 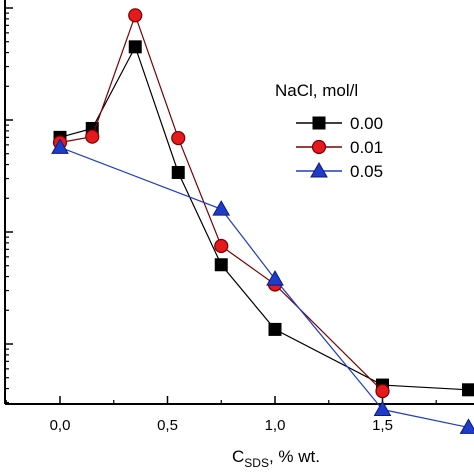 I want to click on x-tick-label: 0,0, so click(x=60, y=425).